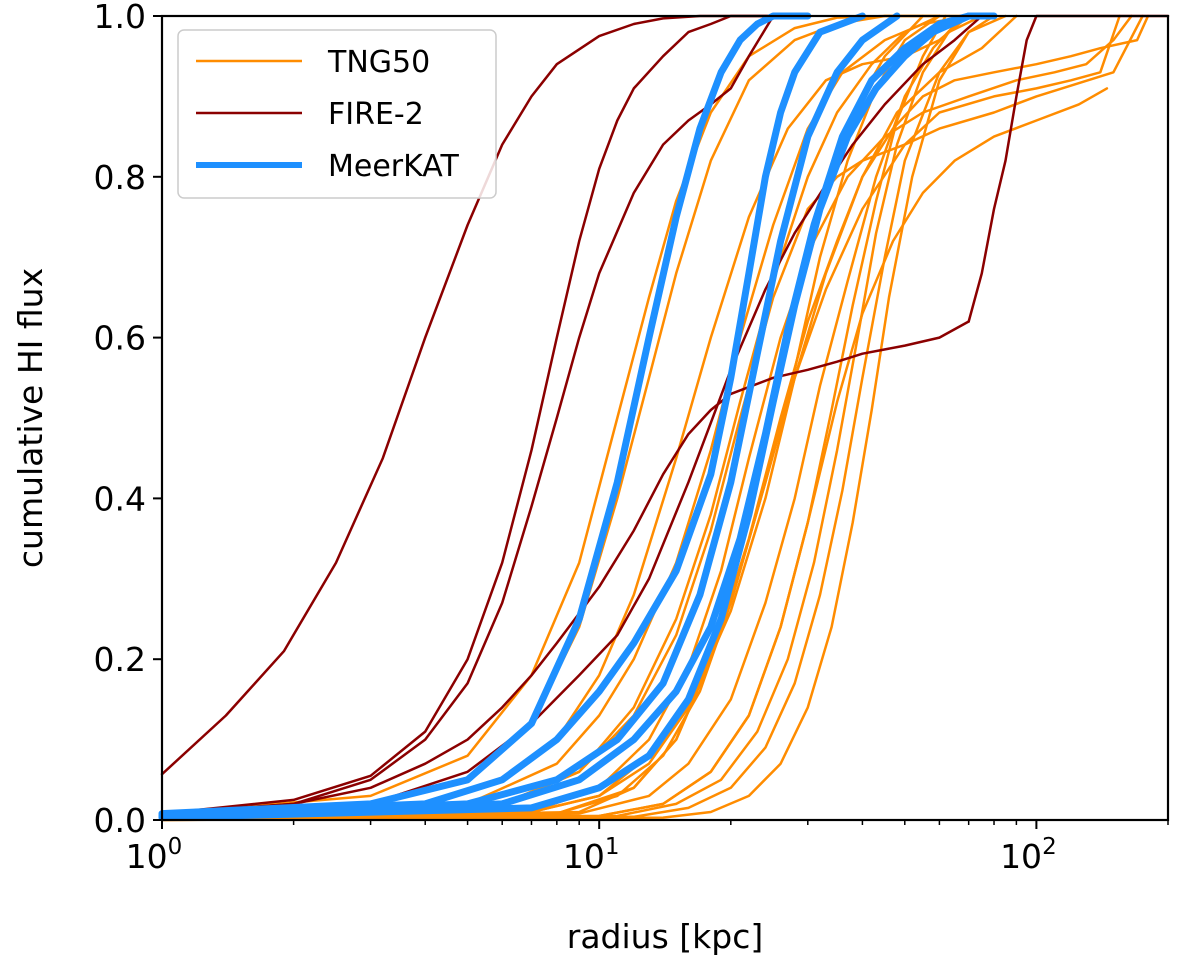 The width and height of the screenshot is (1200, 962). What do you see at coordinates (120, 659) in the screenshot?
I see `y-tick-label: 0.2` at bounding box center [120, 659].